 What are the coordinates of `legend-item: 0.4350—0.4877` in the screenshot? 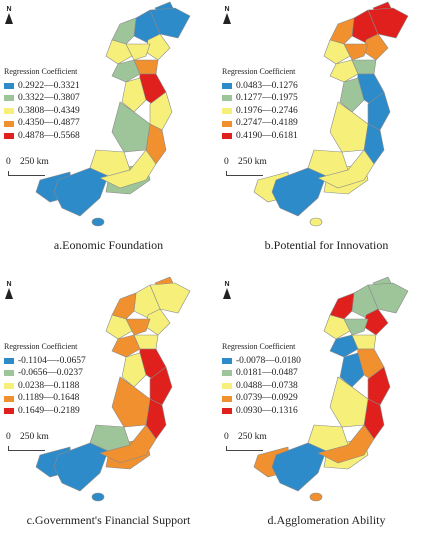 It's located at (42, 123).